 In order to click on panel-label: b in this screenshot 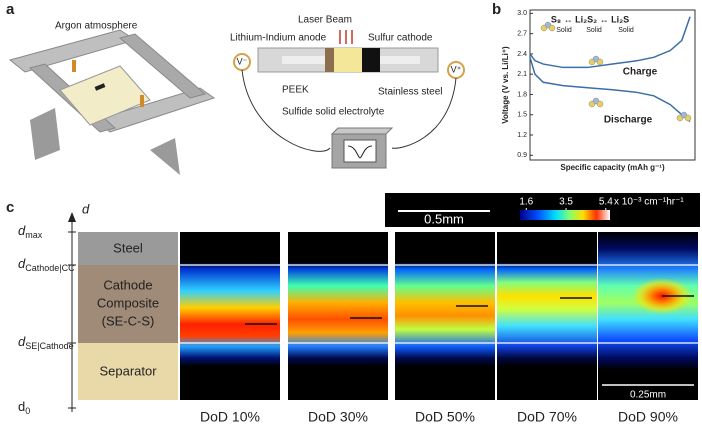, I will do `click(496, 9)`.